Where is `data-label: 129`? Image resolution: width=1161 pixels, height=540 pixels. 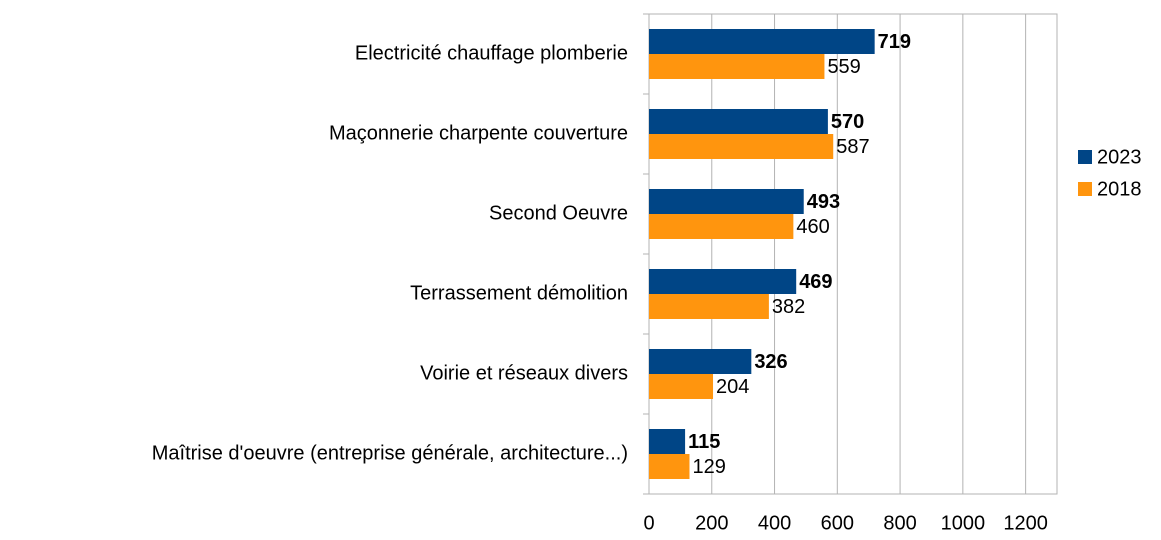
data-label: 129 is located at coordinates (708, 467).